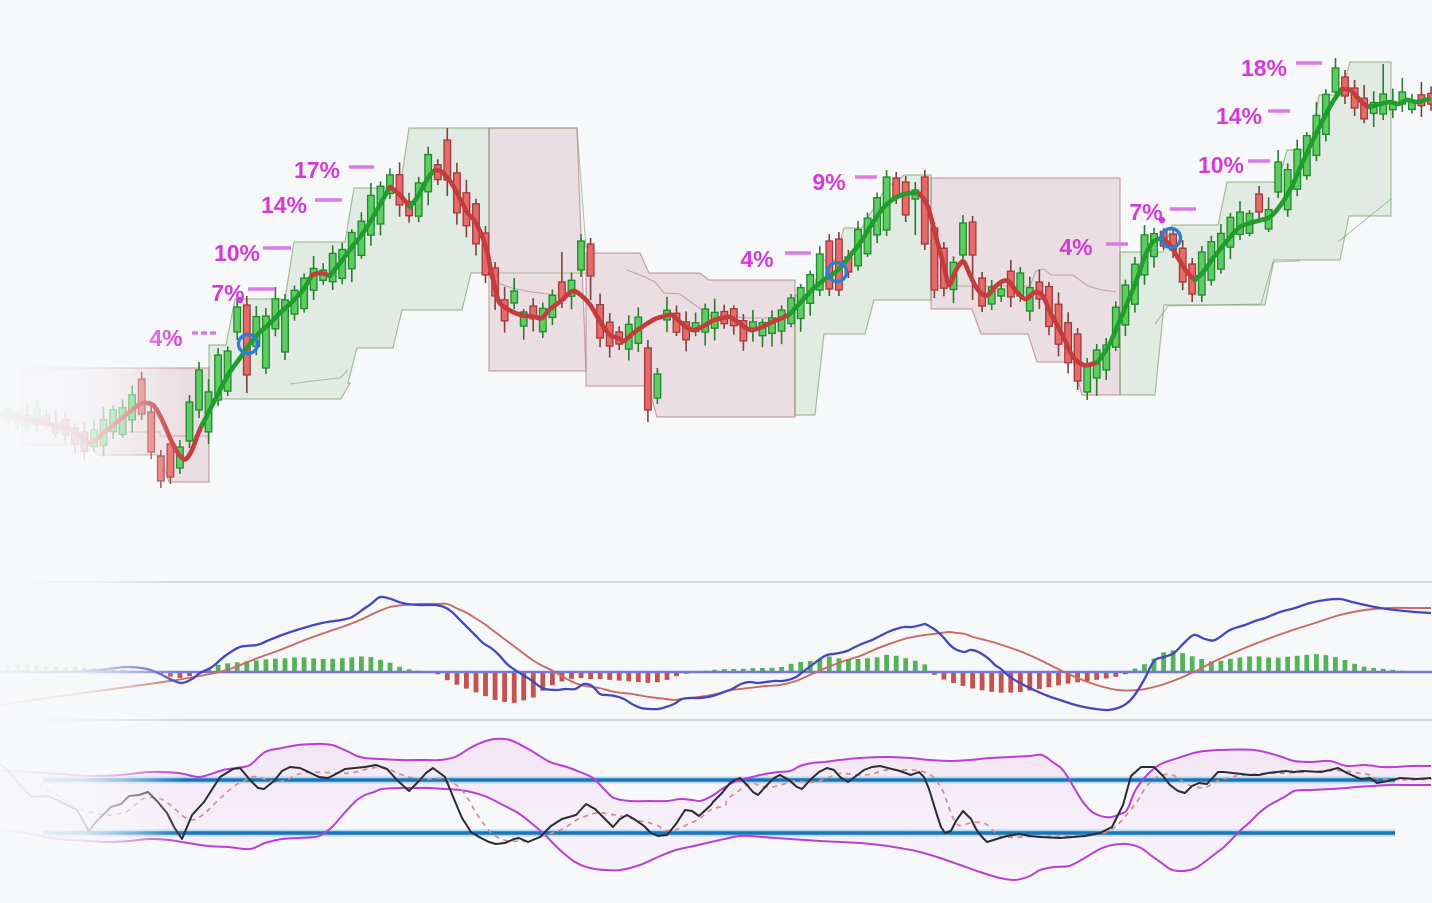 This screenshot has height=903, width=1432. I want to click on svg-text: 9%, so click(828, 182).